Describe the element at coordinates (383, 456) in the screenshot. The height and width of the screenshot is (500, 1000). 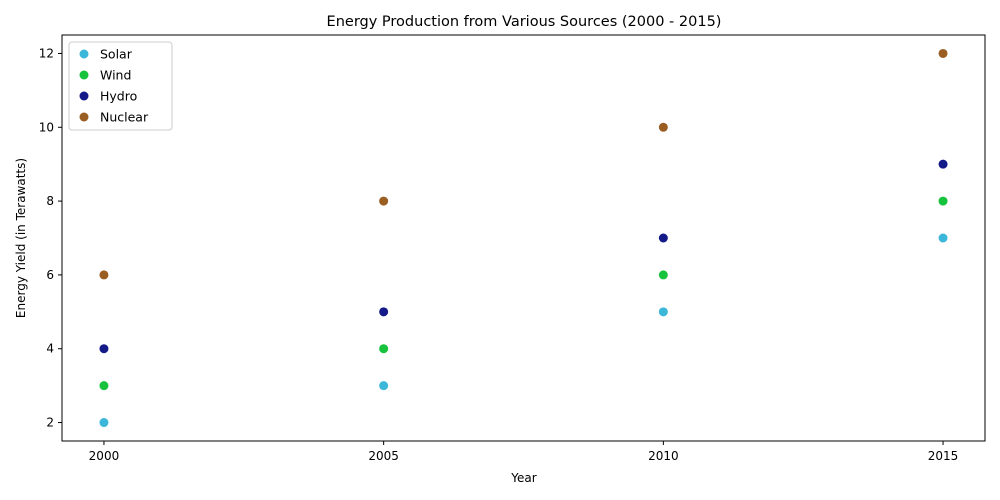
I see `x-tick-label: 2005` at that location.